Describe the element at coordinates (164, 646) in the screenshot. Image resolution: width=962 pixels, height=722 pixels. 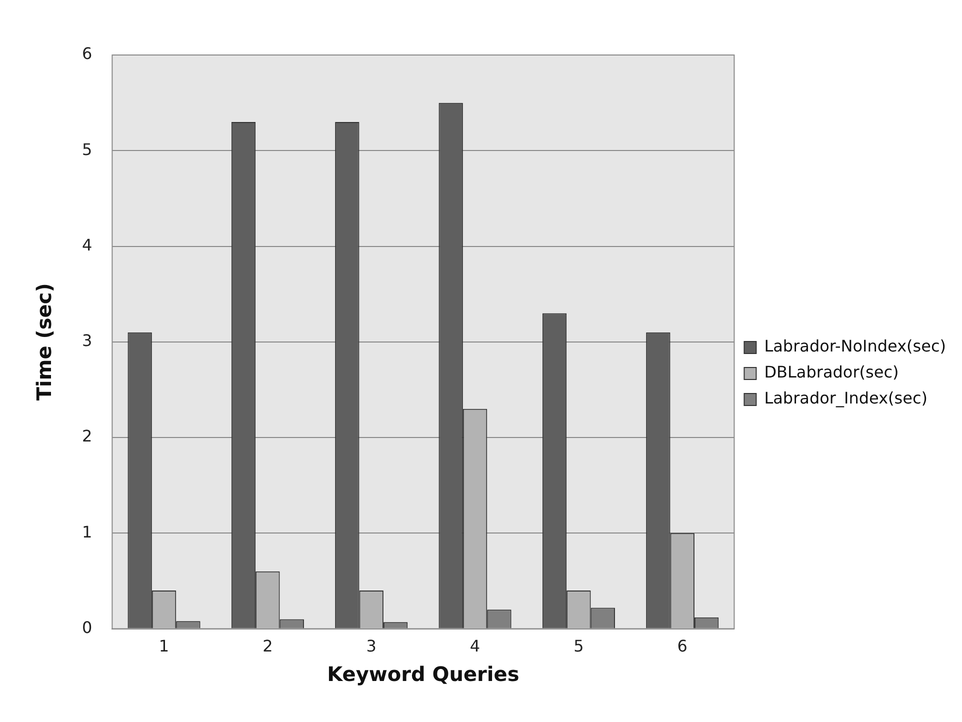
I see `x-tick-label: 1` at that location.